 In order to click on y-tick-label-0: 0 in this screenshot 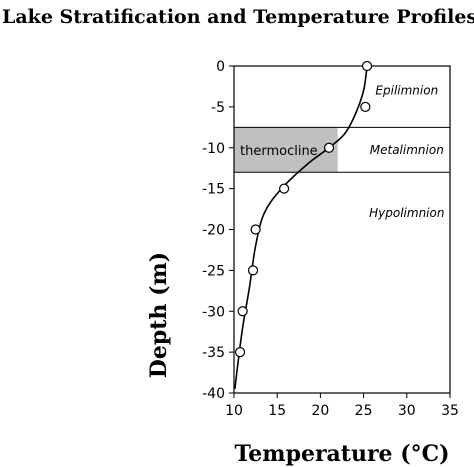, I will do `click(220, 67)`.